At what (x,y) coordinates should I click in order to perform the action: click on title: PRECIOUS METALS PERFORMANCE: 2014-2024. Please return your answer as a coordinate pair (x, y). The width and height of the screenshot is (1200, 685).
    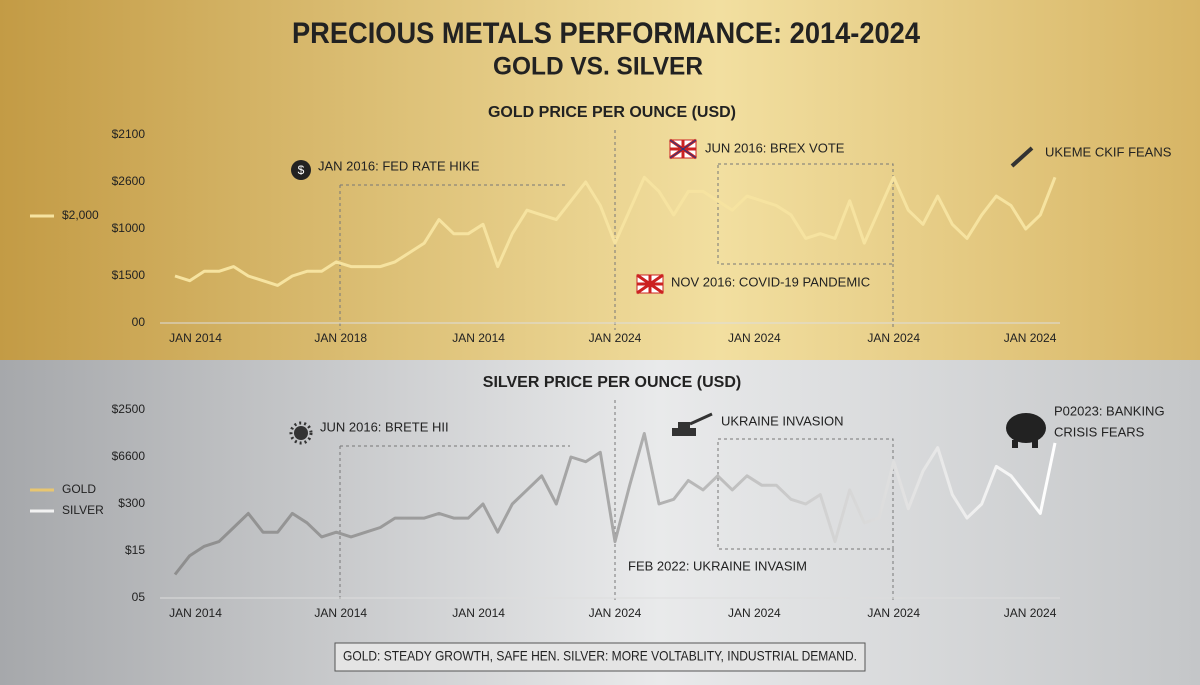
    Looking at the image, I should click on (606, 33).